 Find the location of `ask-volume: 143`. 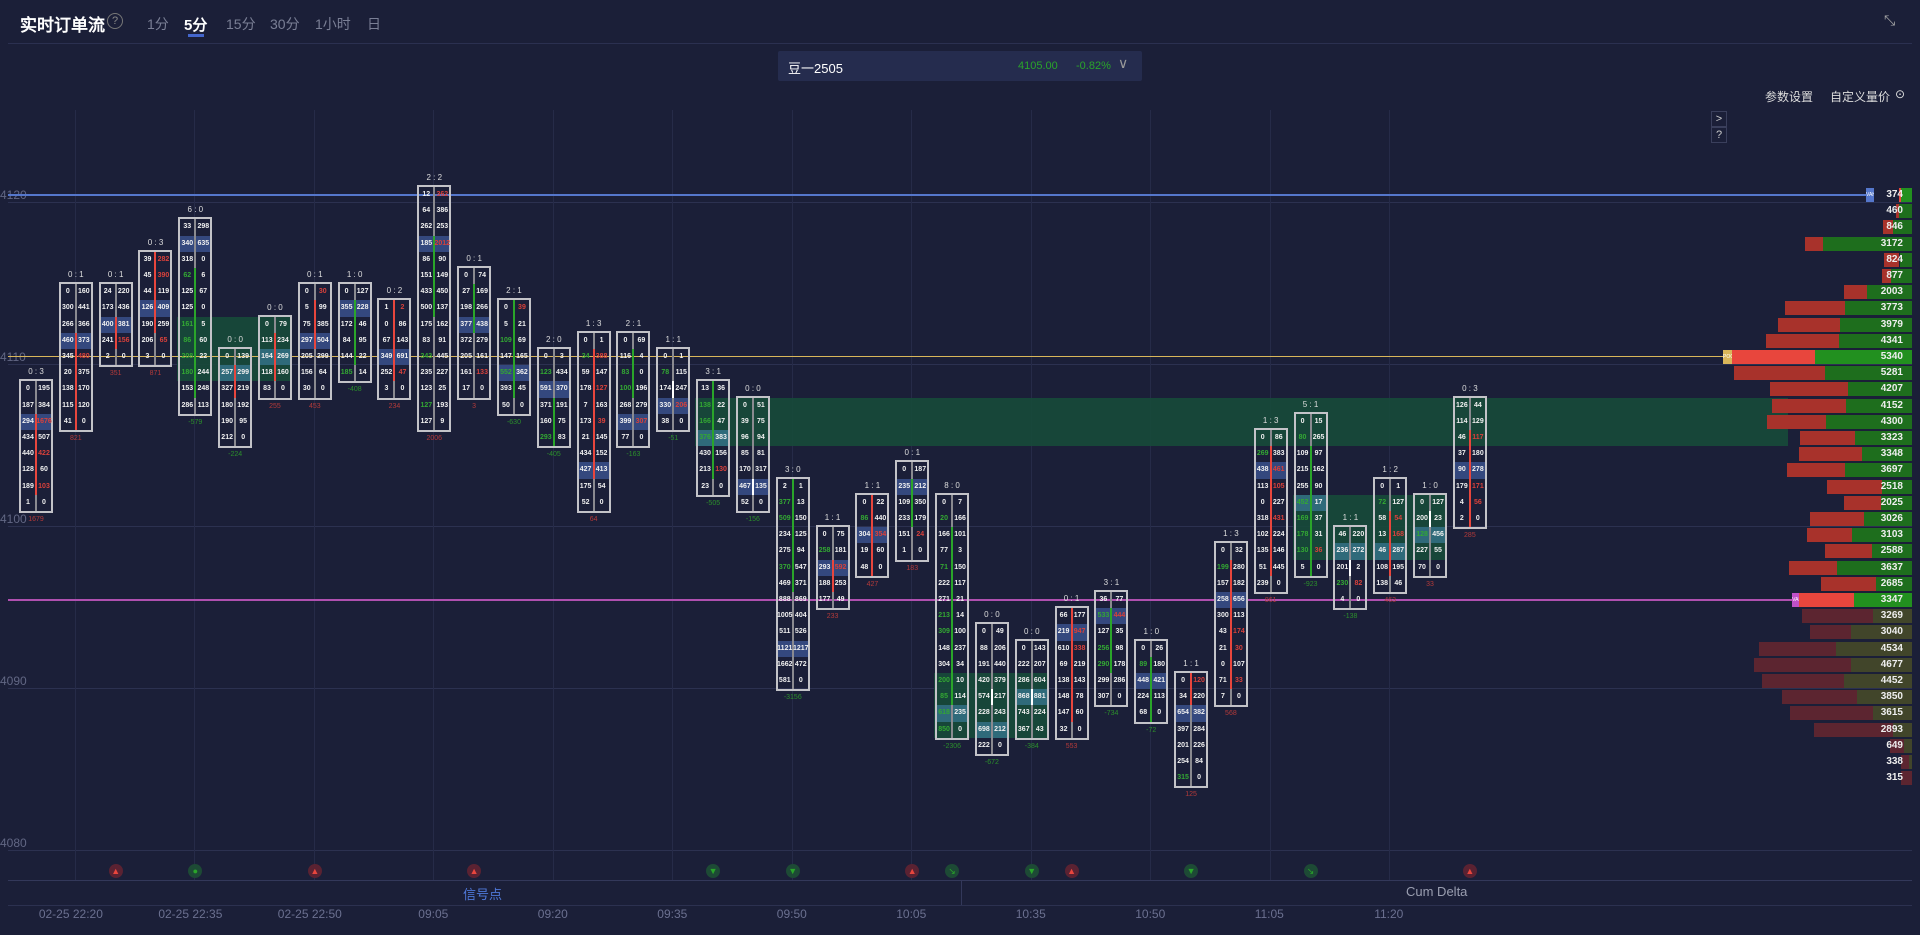

ask-volume: 143 is located at coordinates (402, 340).